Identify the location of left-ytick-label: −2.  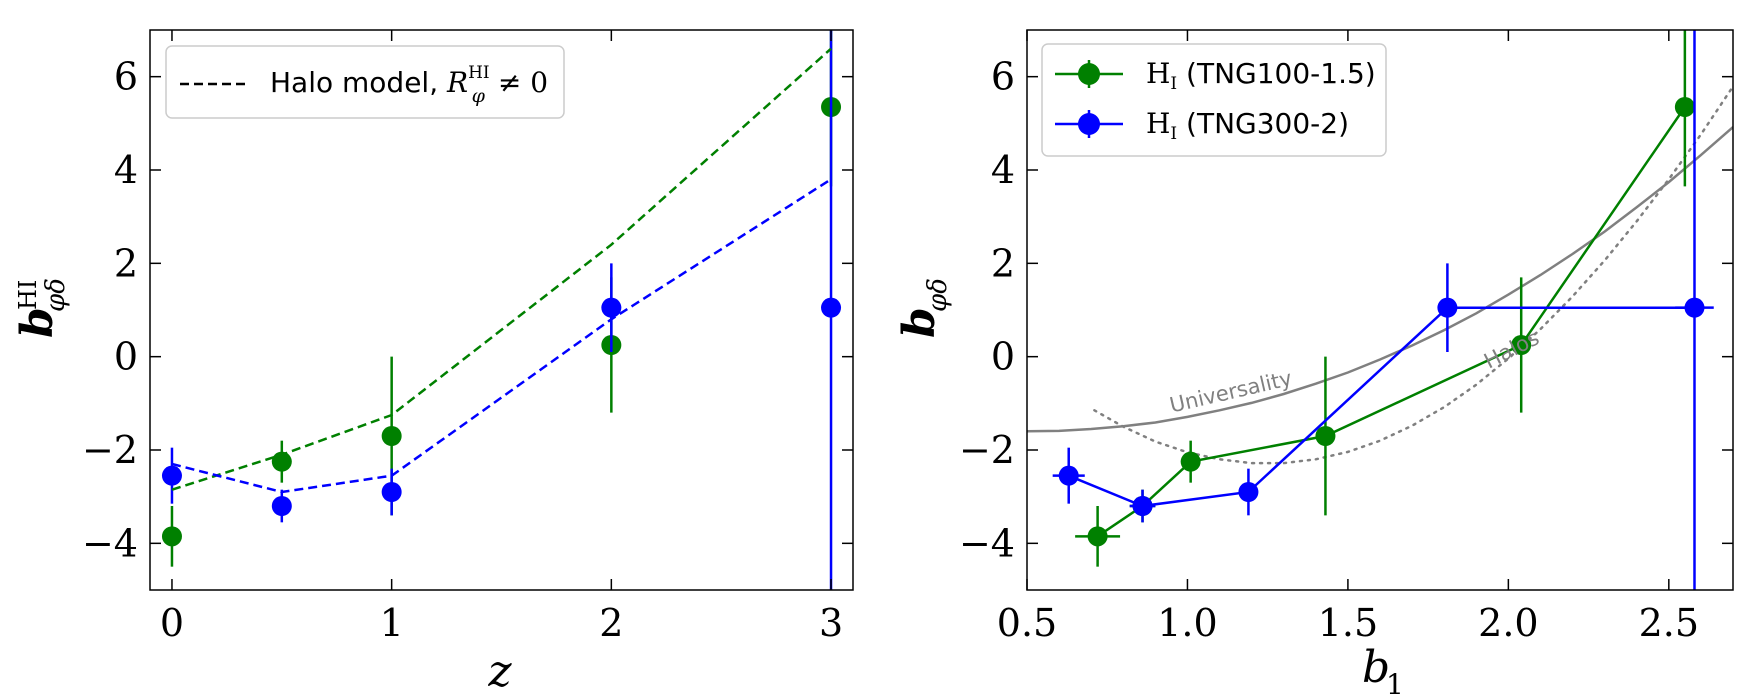
(110, 450).